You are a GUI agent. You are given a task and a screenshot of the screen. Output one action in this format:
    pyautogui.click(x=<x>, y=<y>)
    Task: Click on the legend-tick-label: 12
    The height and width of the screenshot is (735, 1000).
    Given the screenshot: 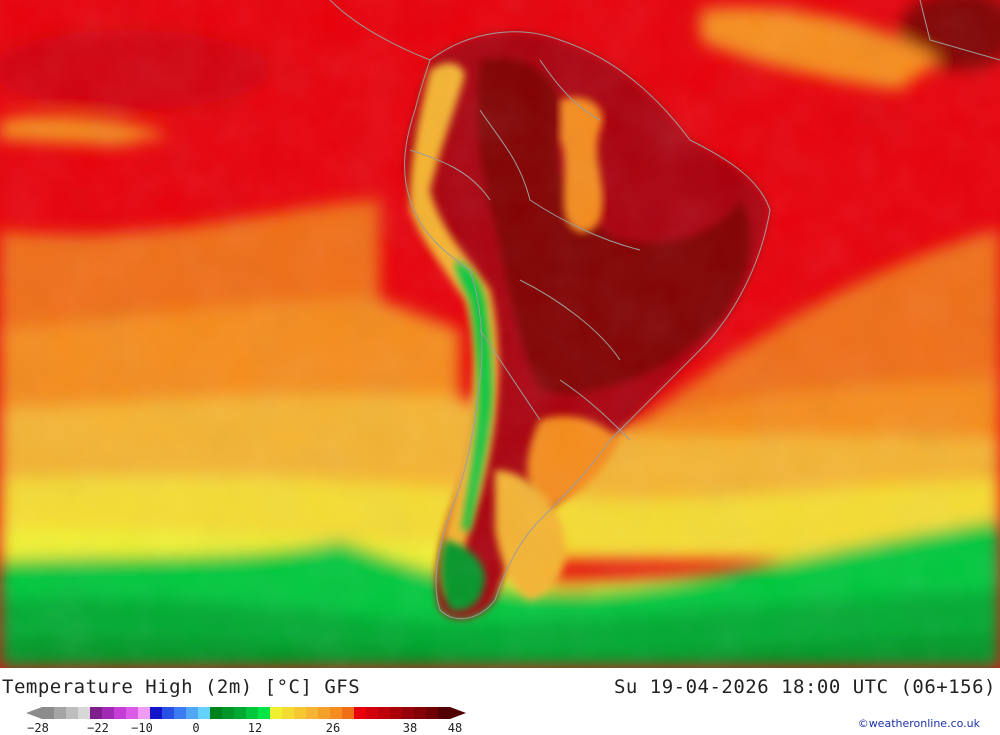 What is the action you would take?
    pyautogui.click(x=255, y=728)
    